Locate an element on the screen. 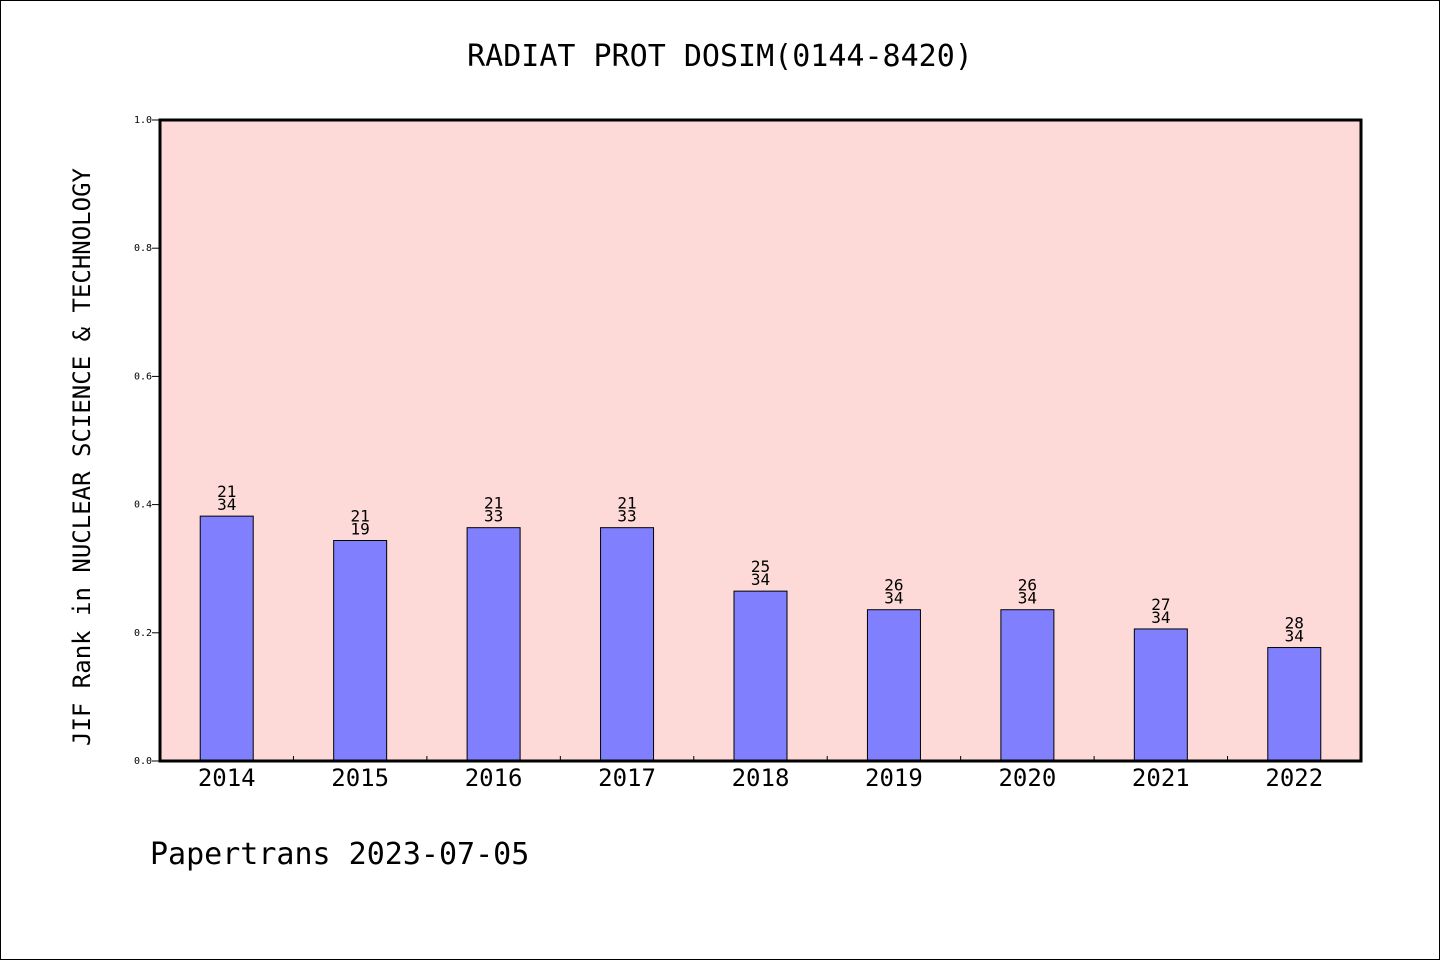 Image resolution: width=1440 pixels, height=960 pixels. bar-label-total: 19 is located at coordinates (360, 528).